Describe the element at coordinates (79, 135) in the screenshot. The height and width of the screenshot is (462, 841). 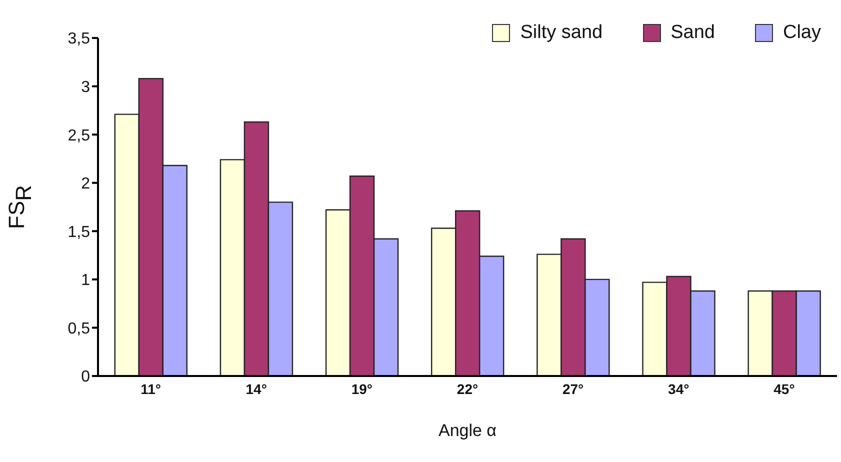
I see `y-tick-label: 2,5` at that location.